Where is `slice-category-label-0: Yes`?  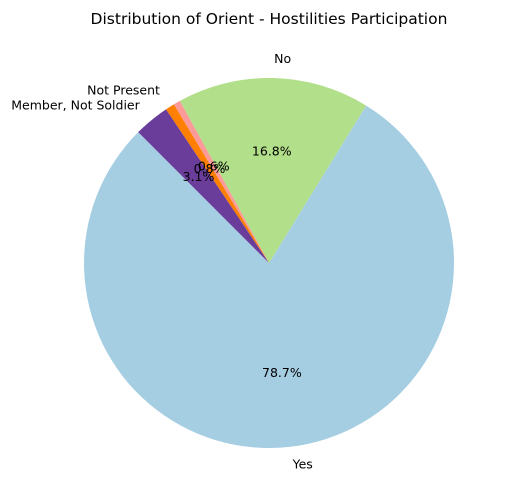 slice-category-label-0: Yes is located at coordinates (302, 464).